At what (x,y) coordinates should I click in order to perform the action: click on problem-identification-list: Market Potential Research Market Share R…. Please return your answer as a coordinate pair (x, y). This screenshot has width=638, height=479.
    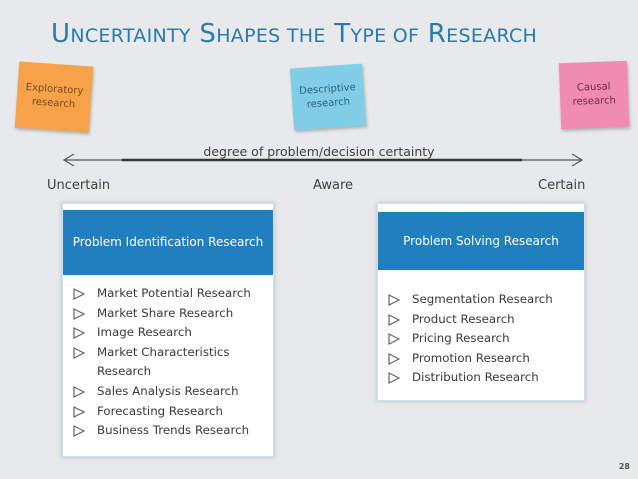
    Looking at the image, I should click on (165, 362).